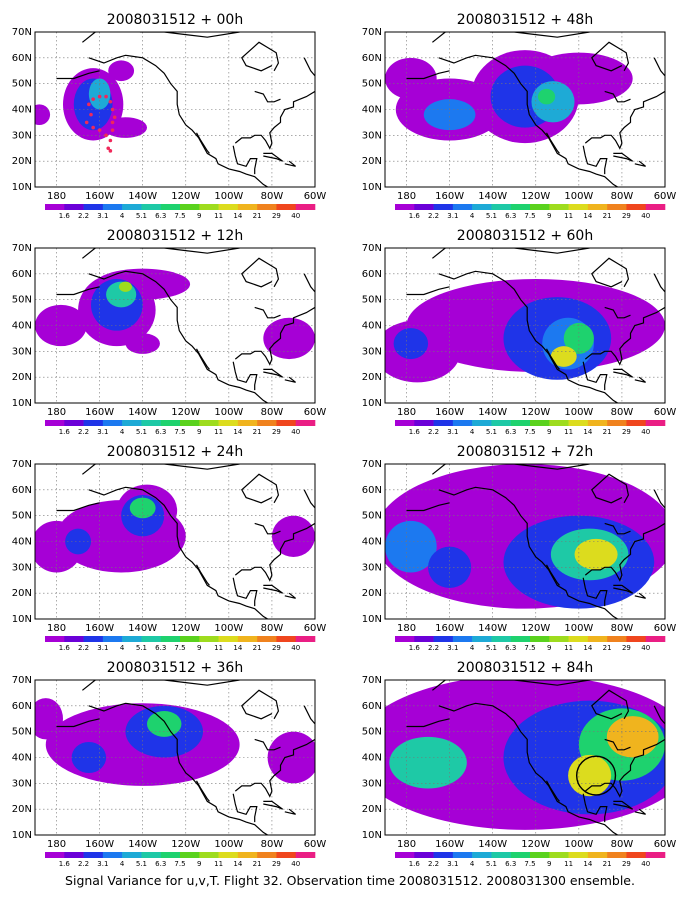 The width and height of the screenshot is (700, 900). I want to click on lon-tick-label: 120W, so click(185, 844).